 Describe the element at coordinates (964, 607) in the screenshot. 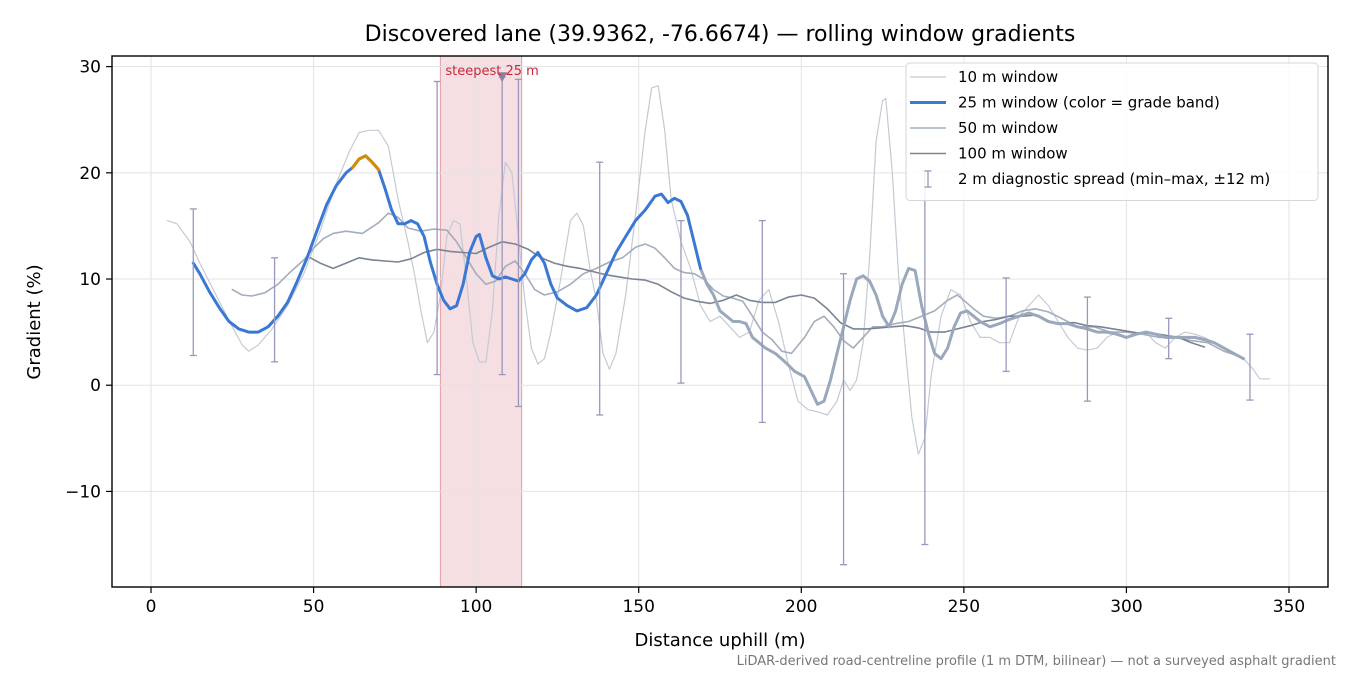

I see `x-tick-label: 250` at that location.